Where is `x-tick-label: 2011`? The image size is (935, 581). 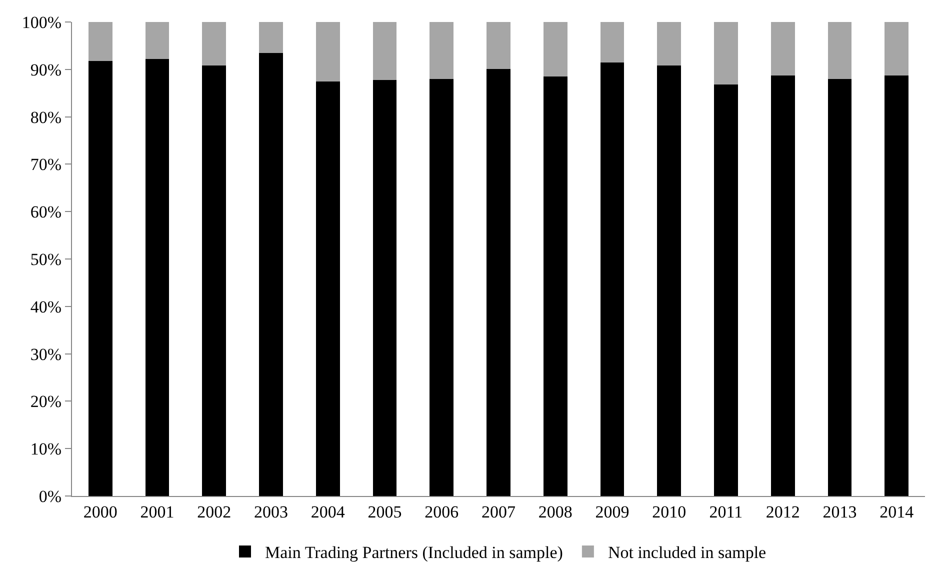
x-tick-label: 2011 is located at coordinates (726, 512).